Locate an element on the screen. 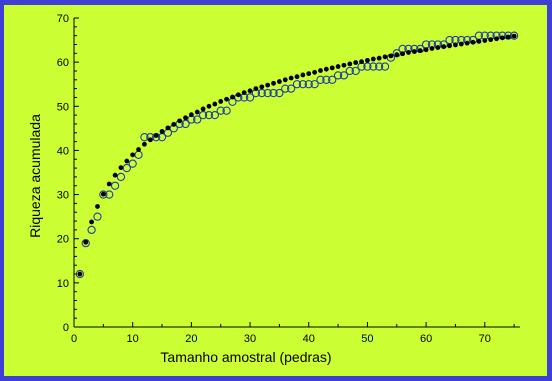 The height and width of the screenshot is (381, 552). y-tick-label: 70 is located at coordinates (63, 19).